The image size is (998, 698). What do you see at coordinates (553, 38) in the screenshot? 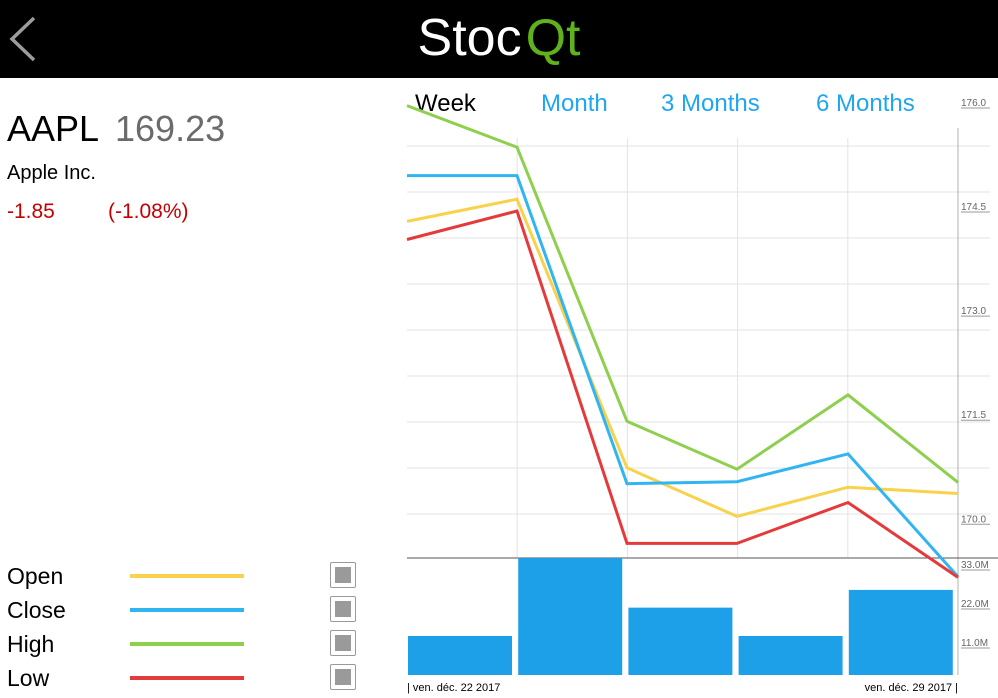
I see `app-title-part2: Qt` at bounding box center [553, 38].